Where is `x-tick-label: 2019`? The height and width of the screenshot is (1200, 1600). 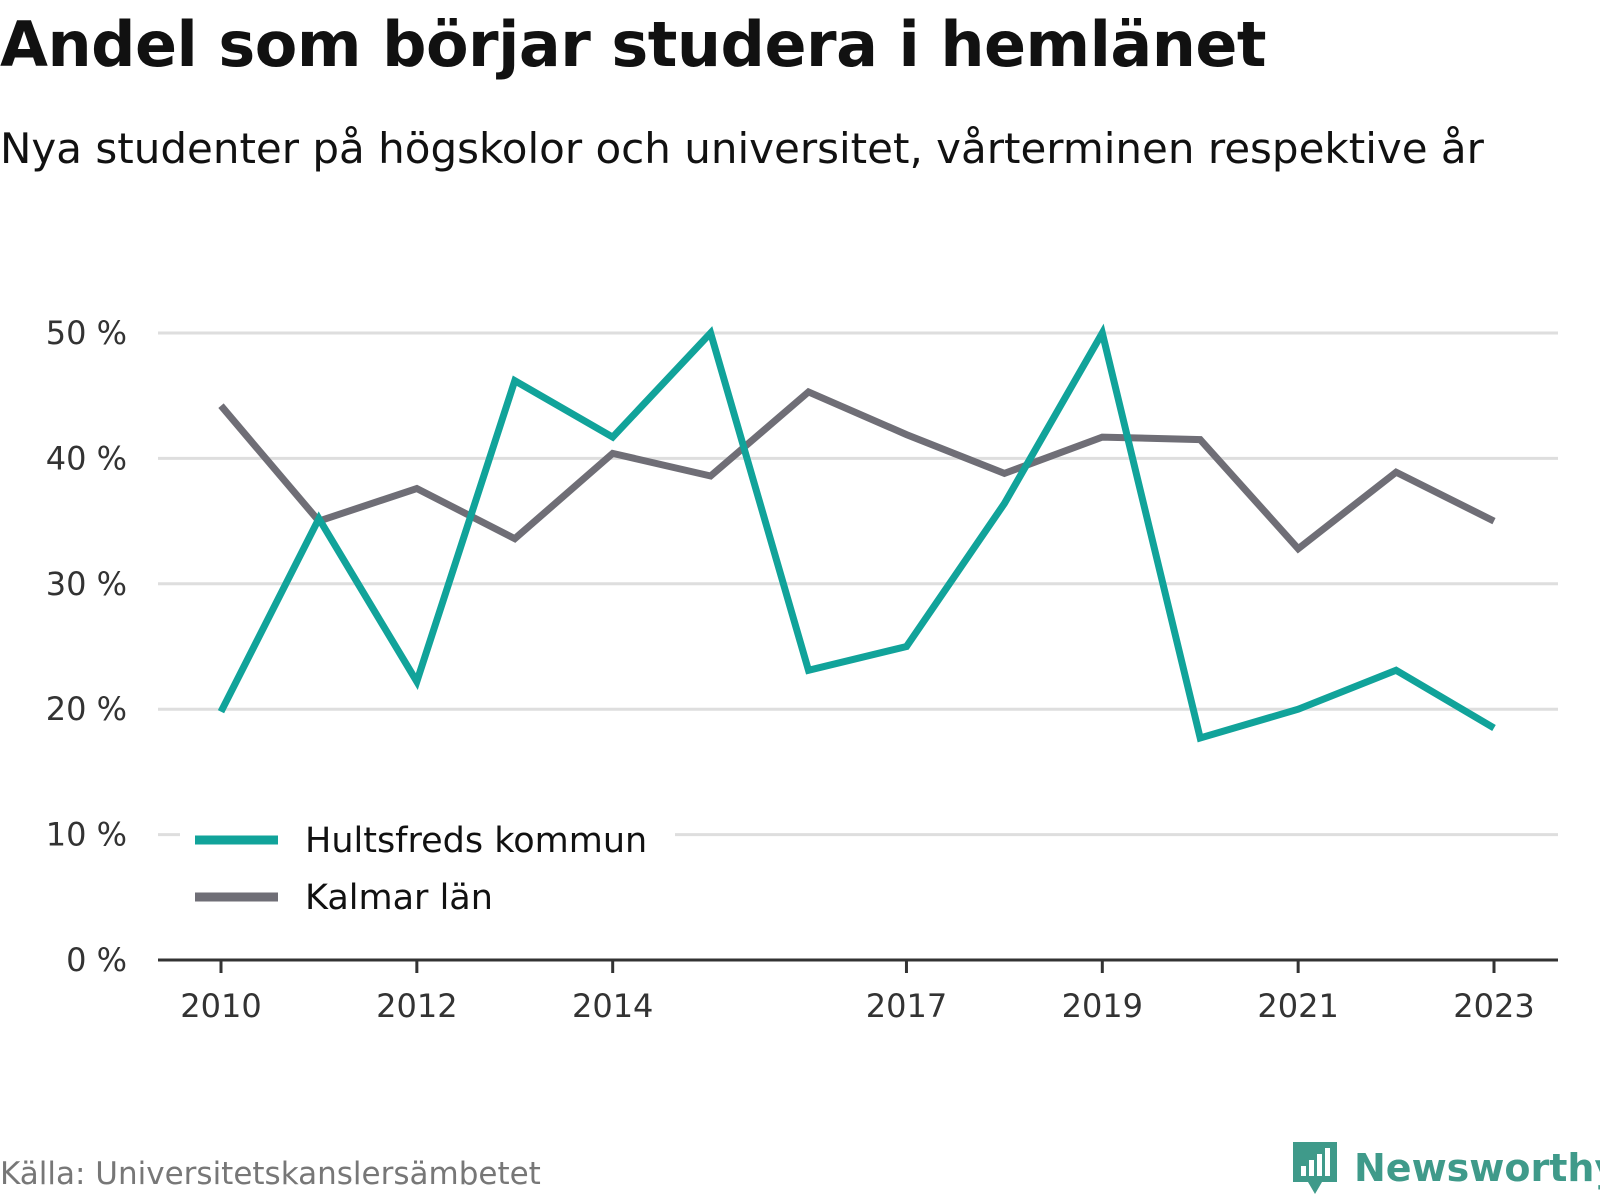
x-tick-label: 2019 is located at coordinates (1102, 1006).